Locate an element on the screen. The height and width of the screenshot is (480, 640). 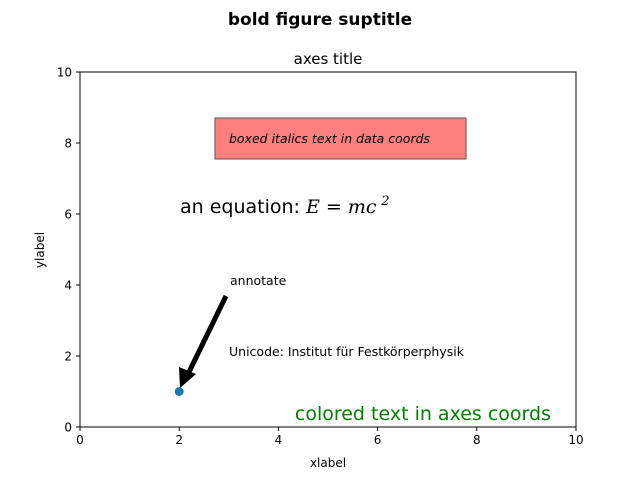
equation-superscript: 2 is located at coordinates (384, 201).